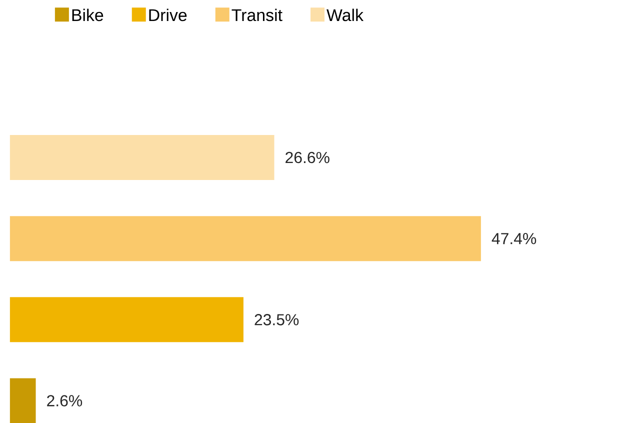 Image resolution: width=644 pixels, height=423 pixels. I want to click on legend-label: Walk, so click(345, 15).